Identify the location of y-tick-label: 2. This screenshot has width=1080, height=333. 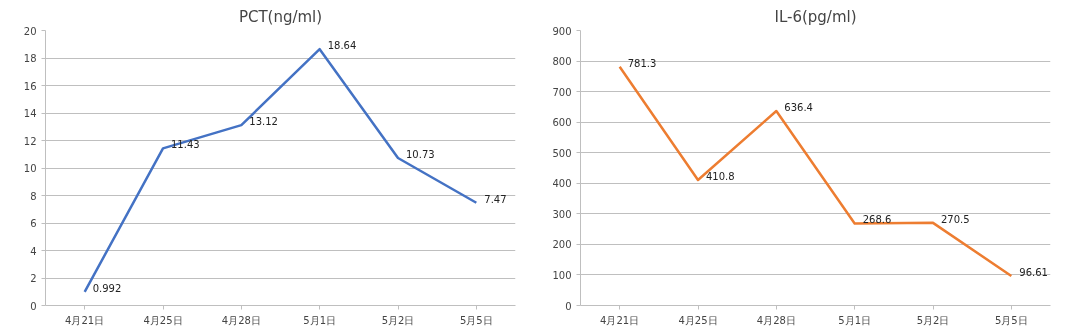
(33, 278).